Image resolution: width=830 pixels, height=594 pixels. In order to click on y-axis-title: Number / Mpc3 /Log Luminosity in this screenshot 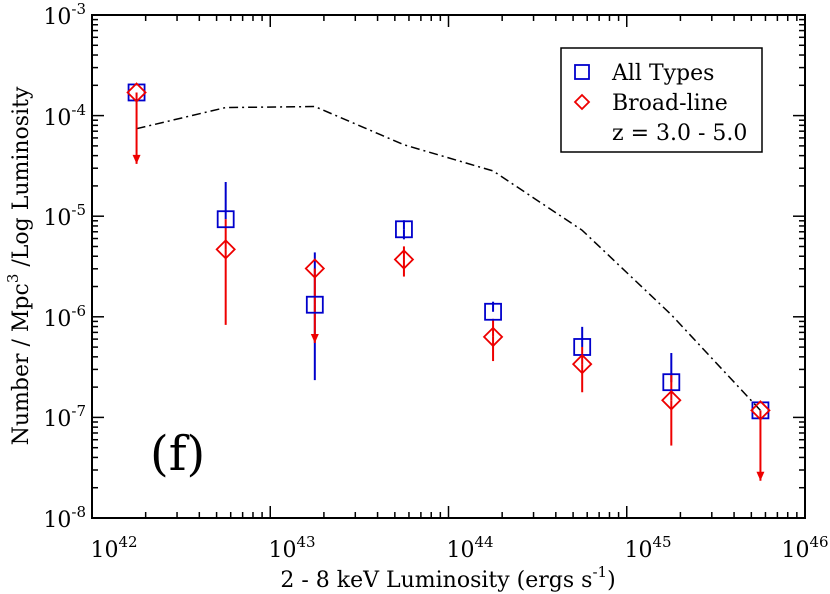, I will do `click(19, 265)`.